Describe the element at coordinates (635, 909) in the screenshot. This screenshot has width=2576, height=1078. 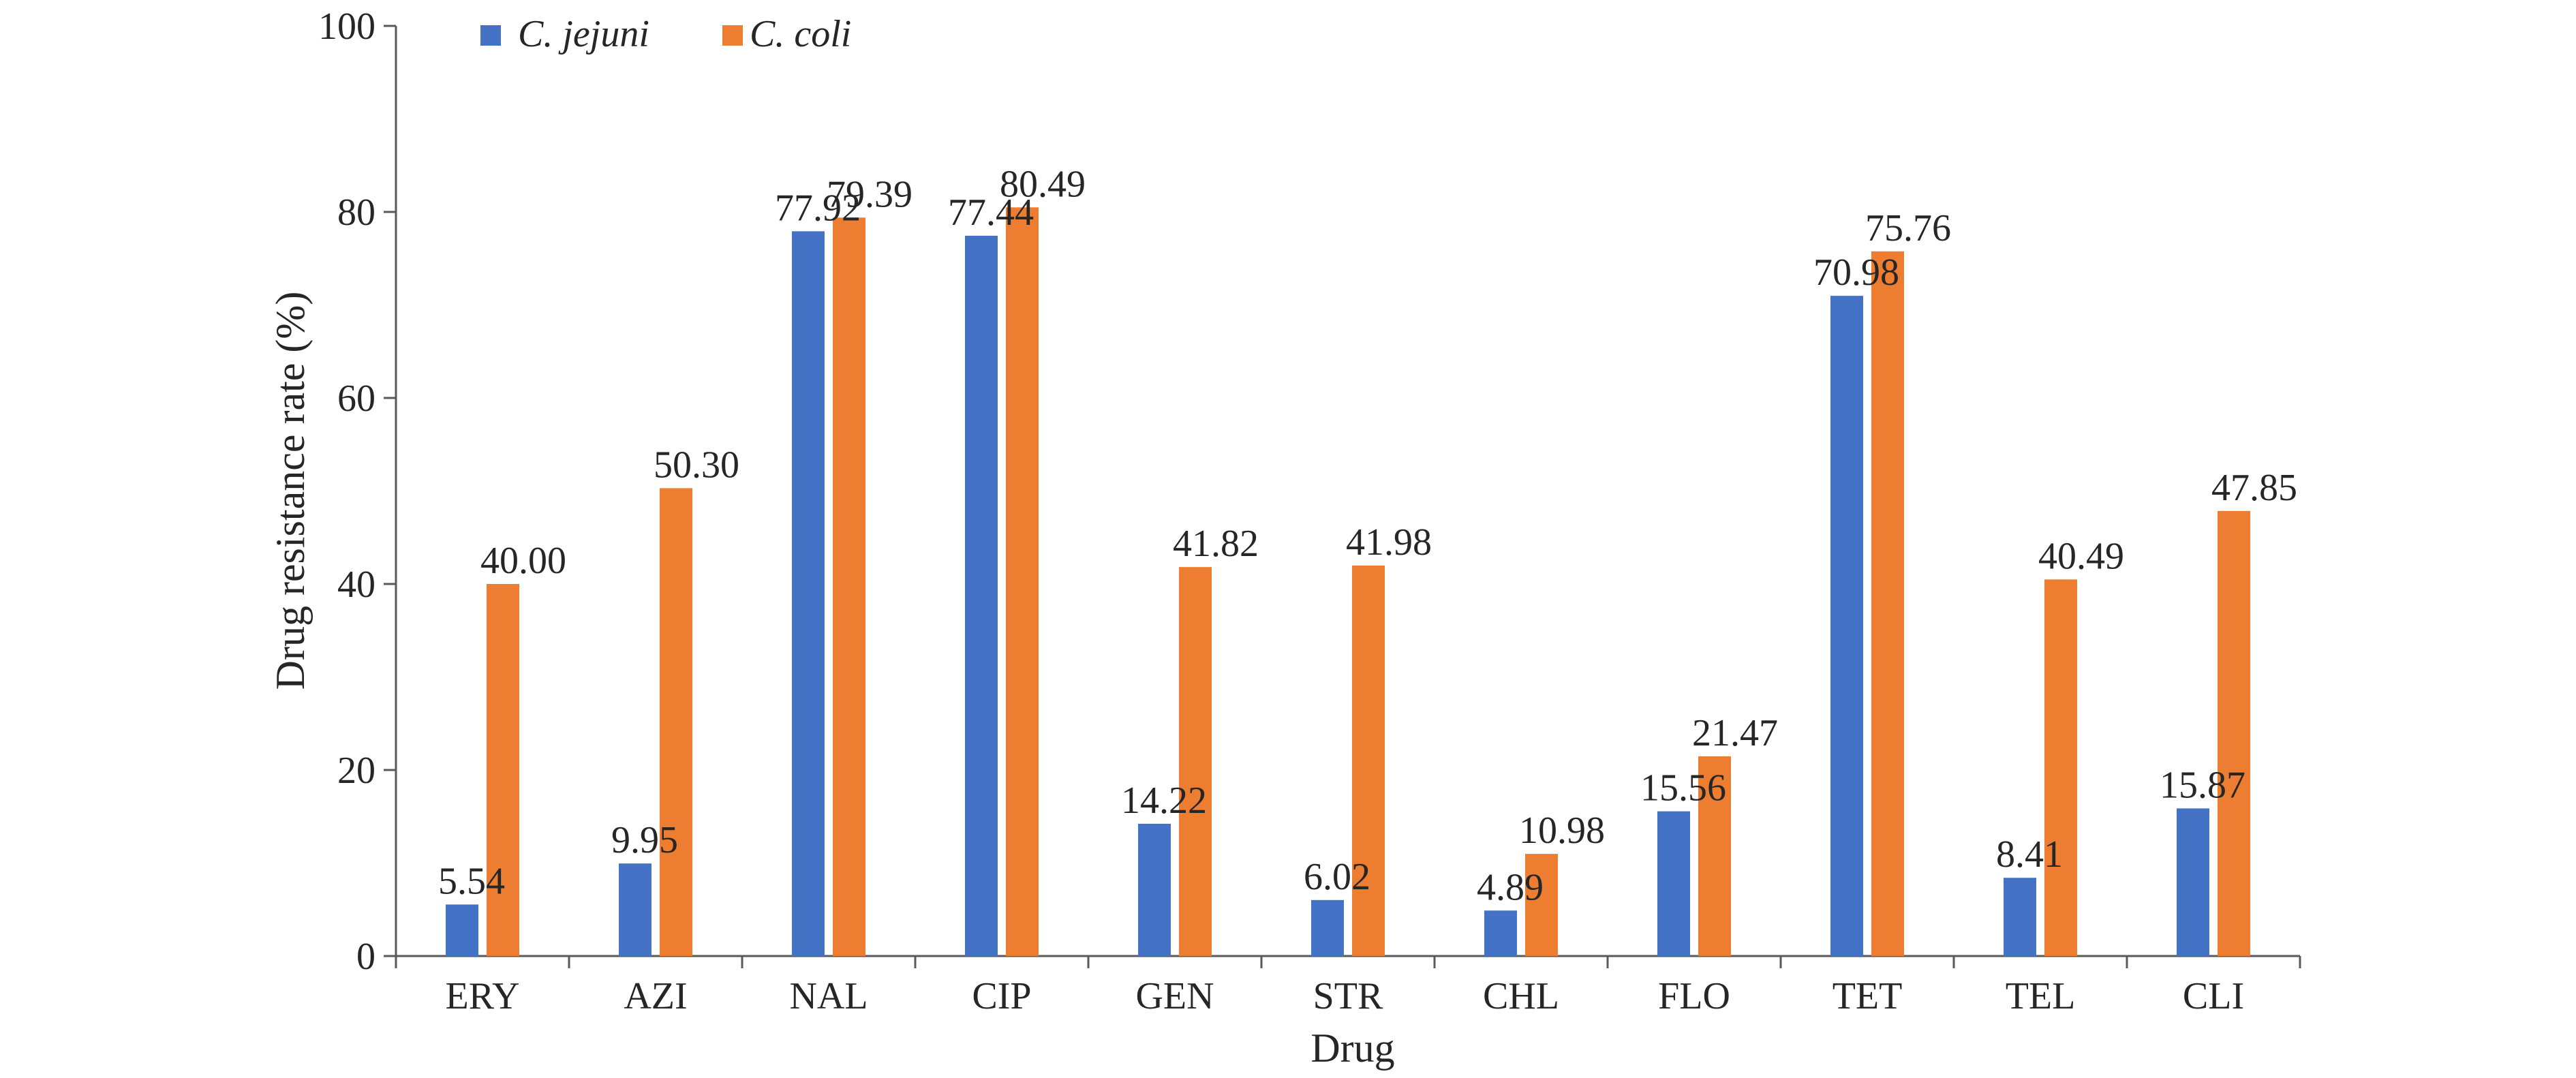
I see `bar-c-jejuni-azi` at that location.